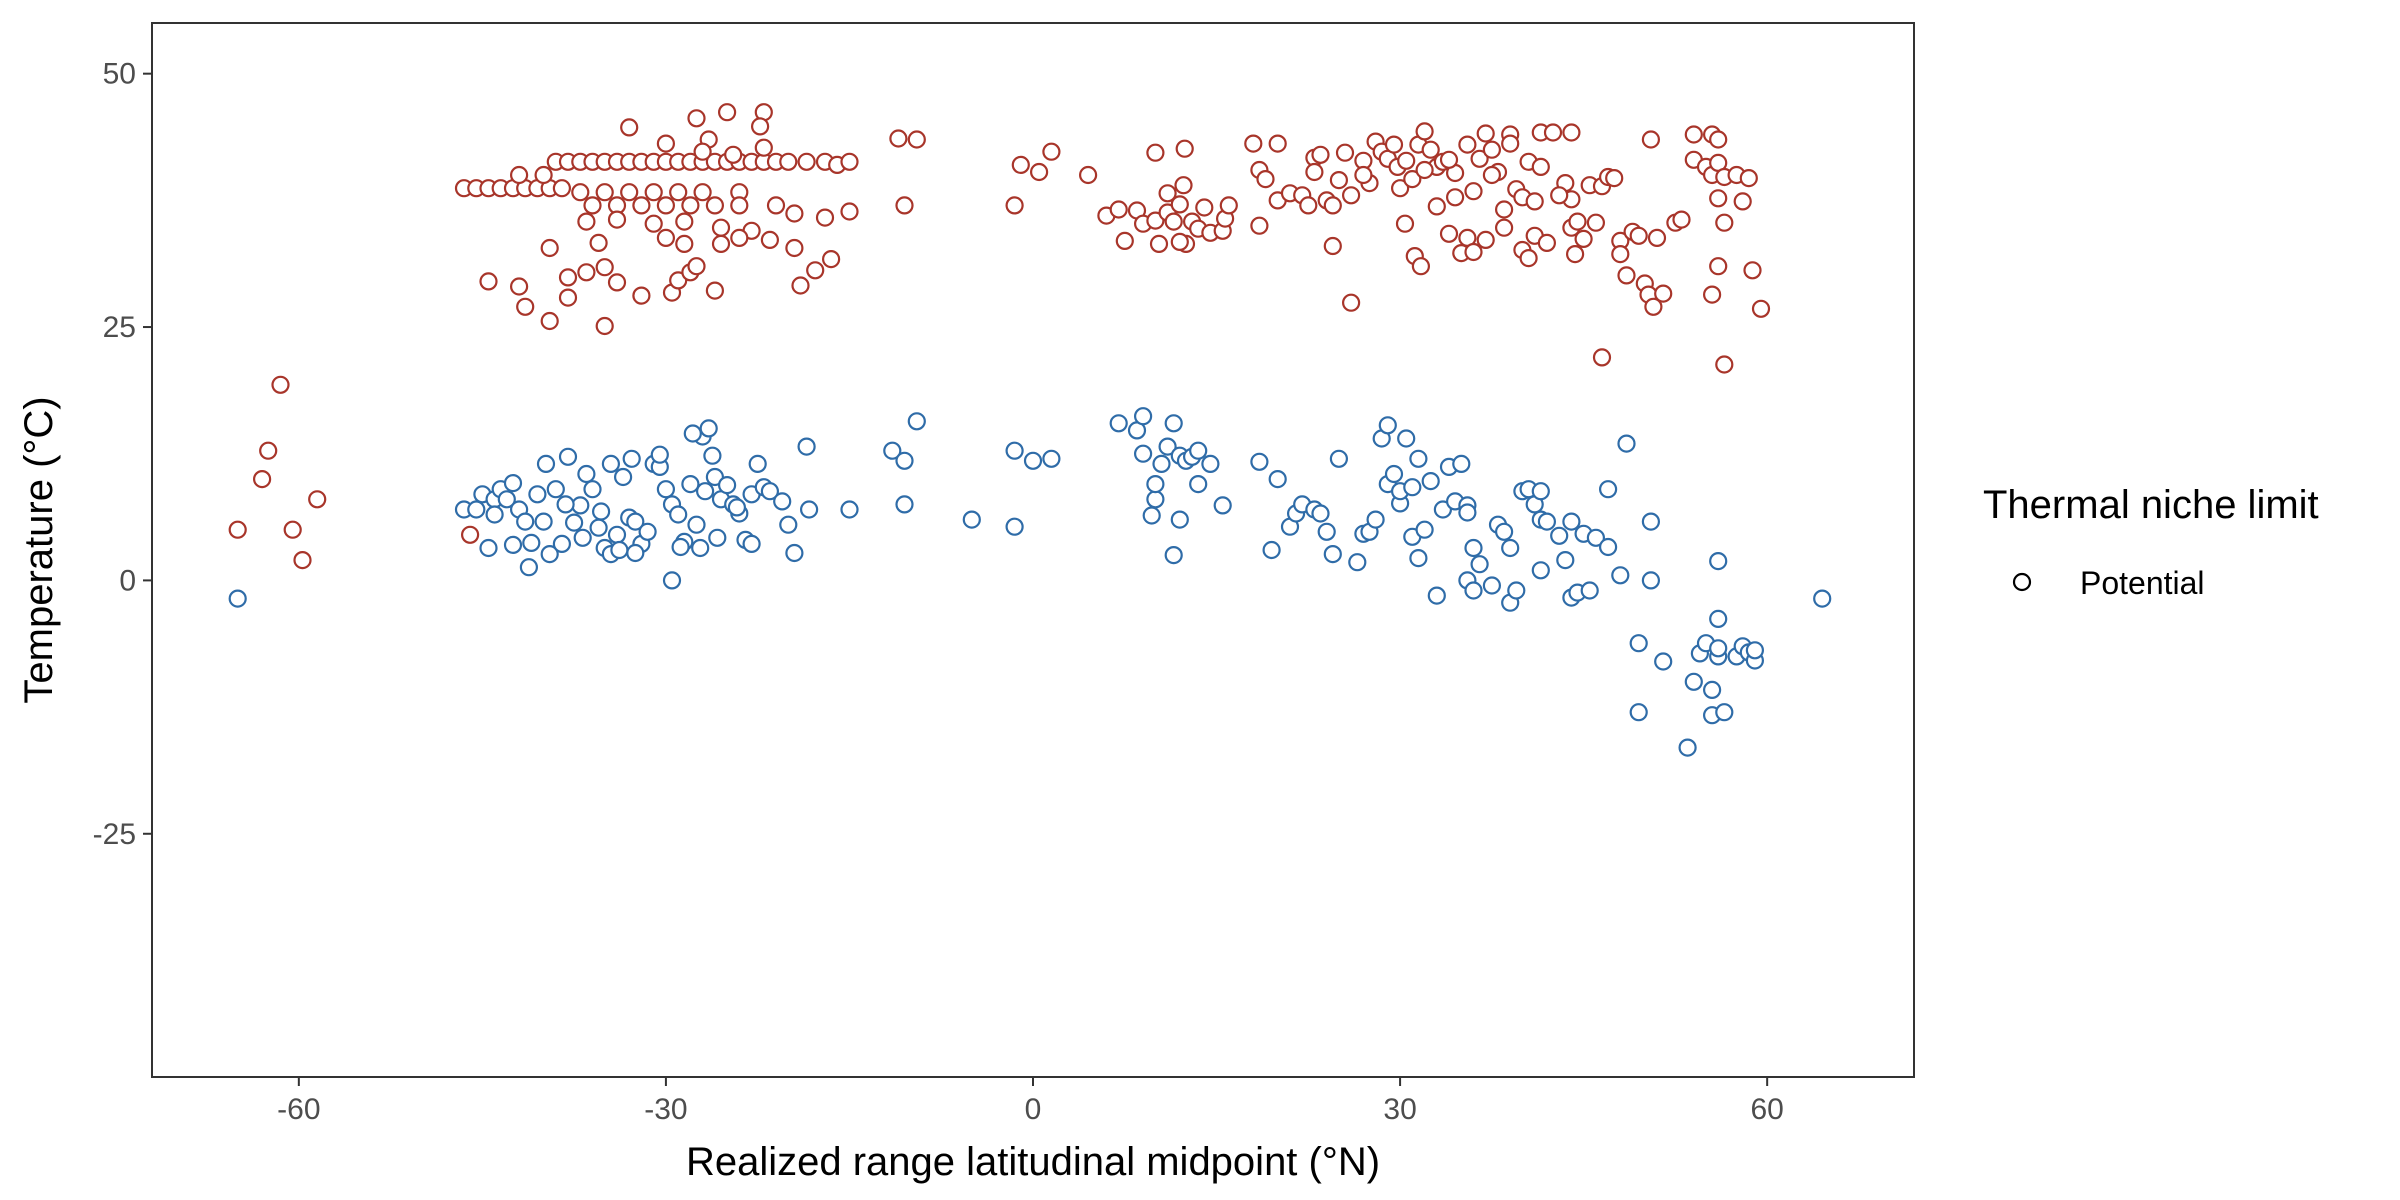 The image size is (2400, 1200). What do you see at coordinates (114, 834) in the screenshot?
I see `y-tick-label: -25` at bounding box center [114, 834].